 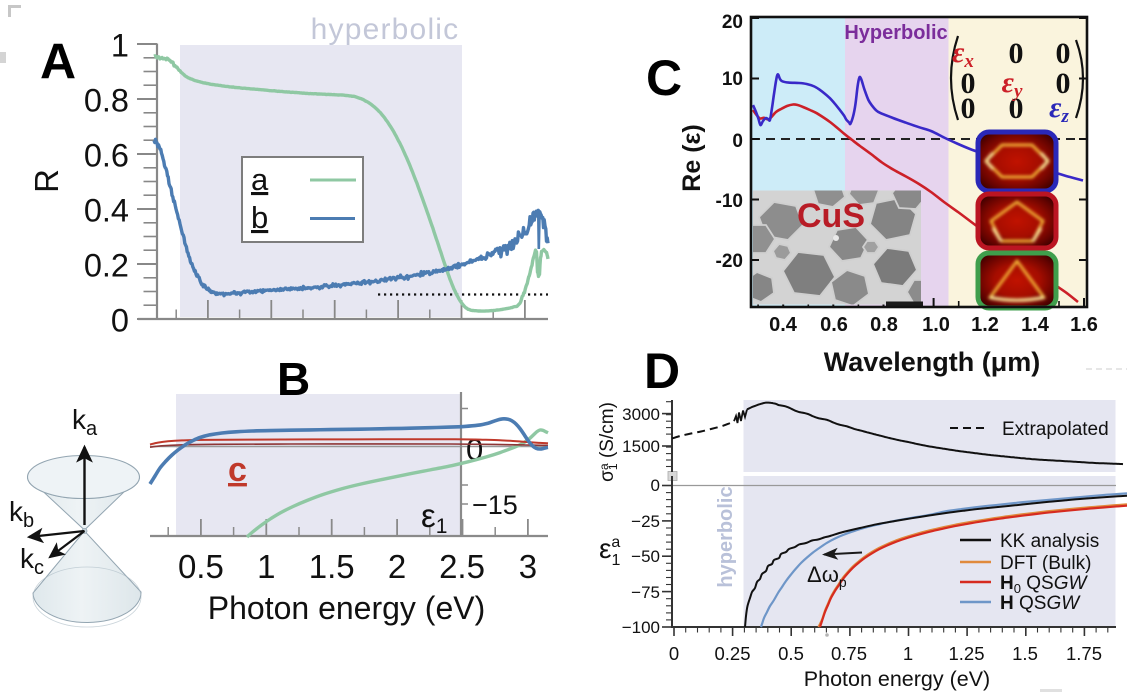 I want to click on svg-text: ε1a, so click(x=609, y=551).